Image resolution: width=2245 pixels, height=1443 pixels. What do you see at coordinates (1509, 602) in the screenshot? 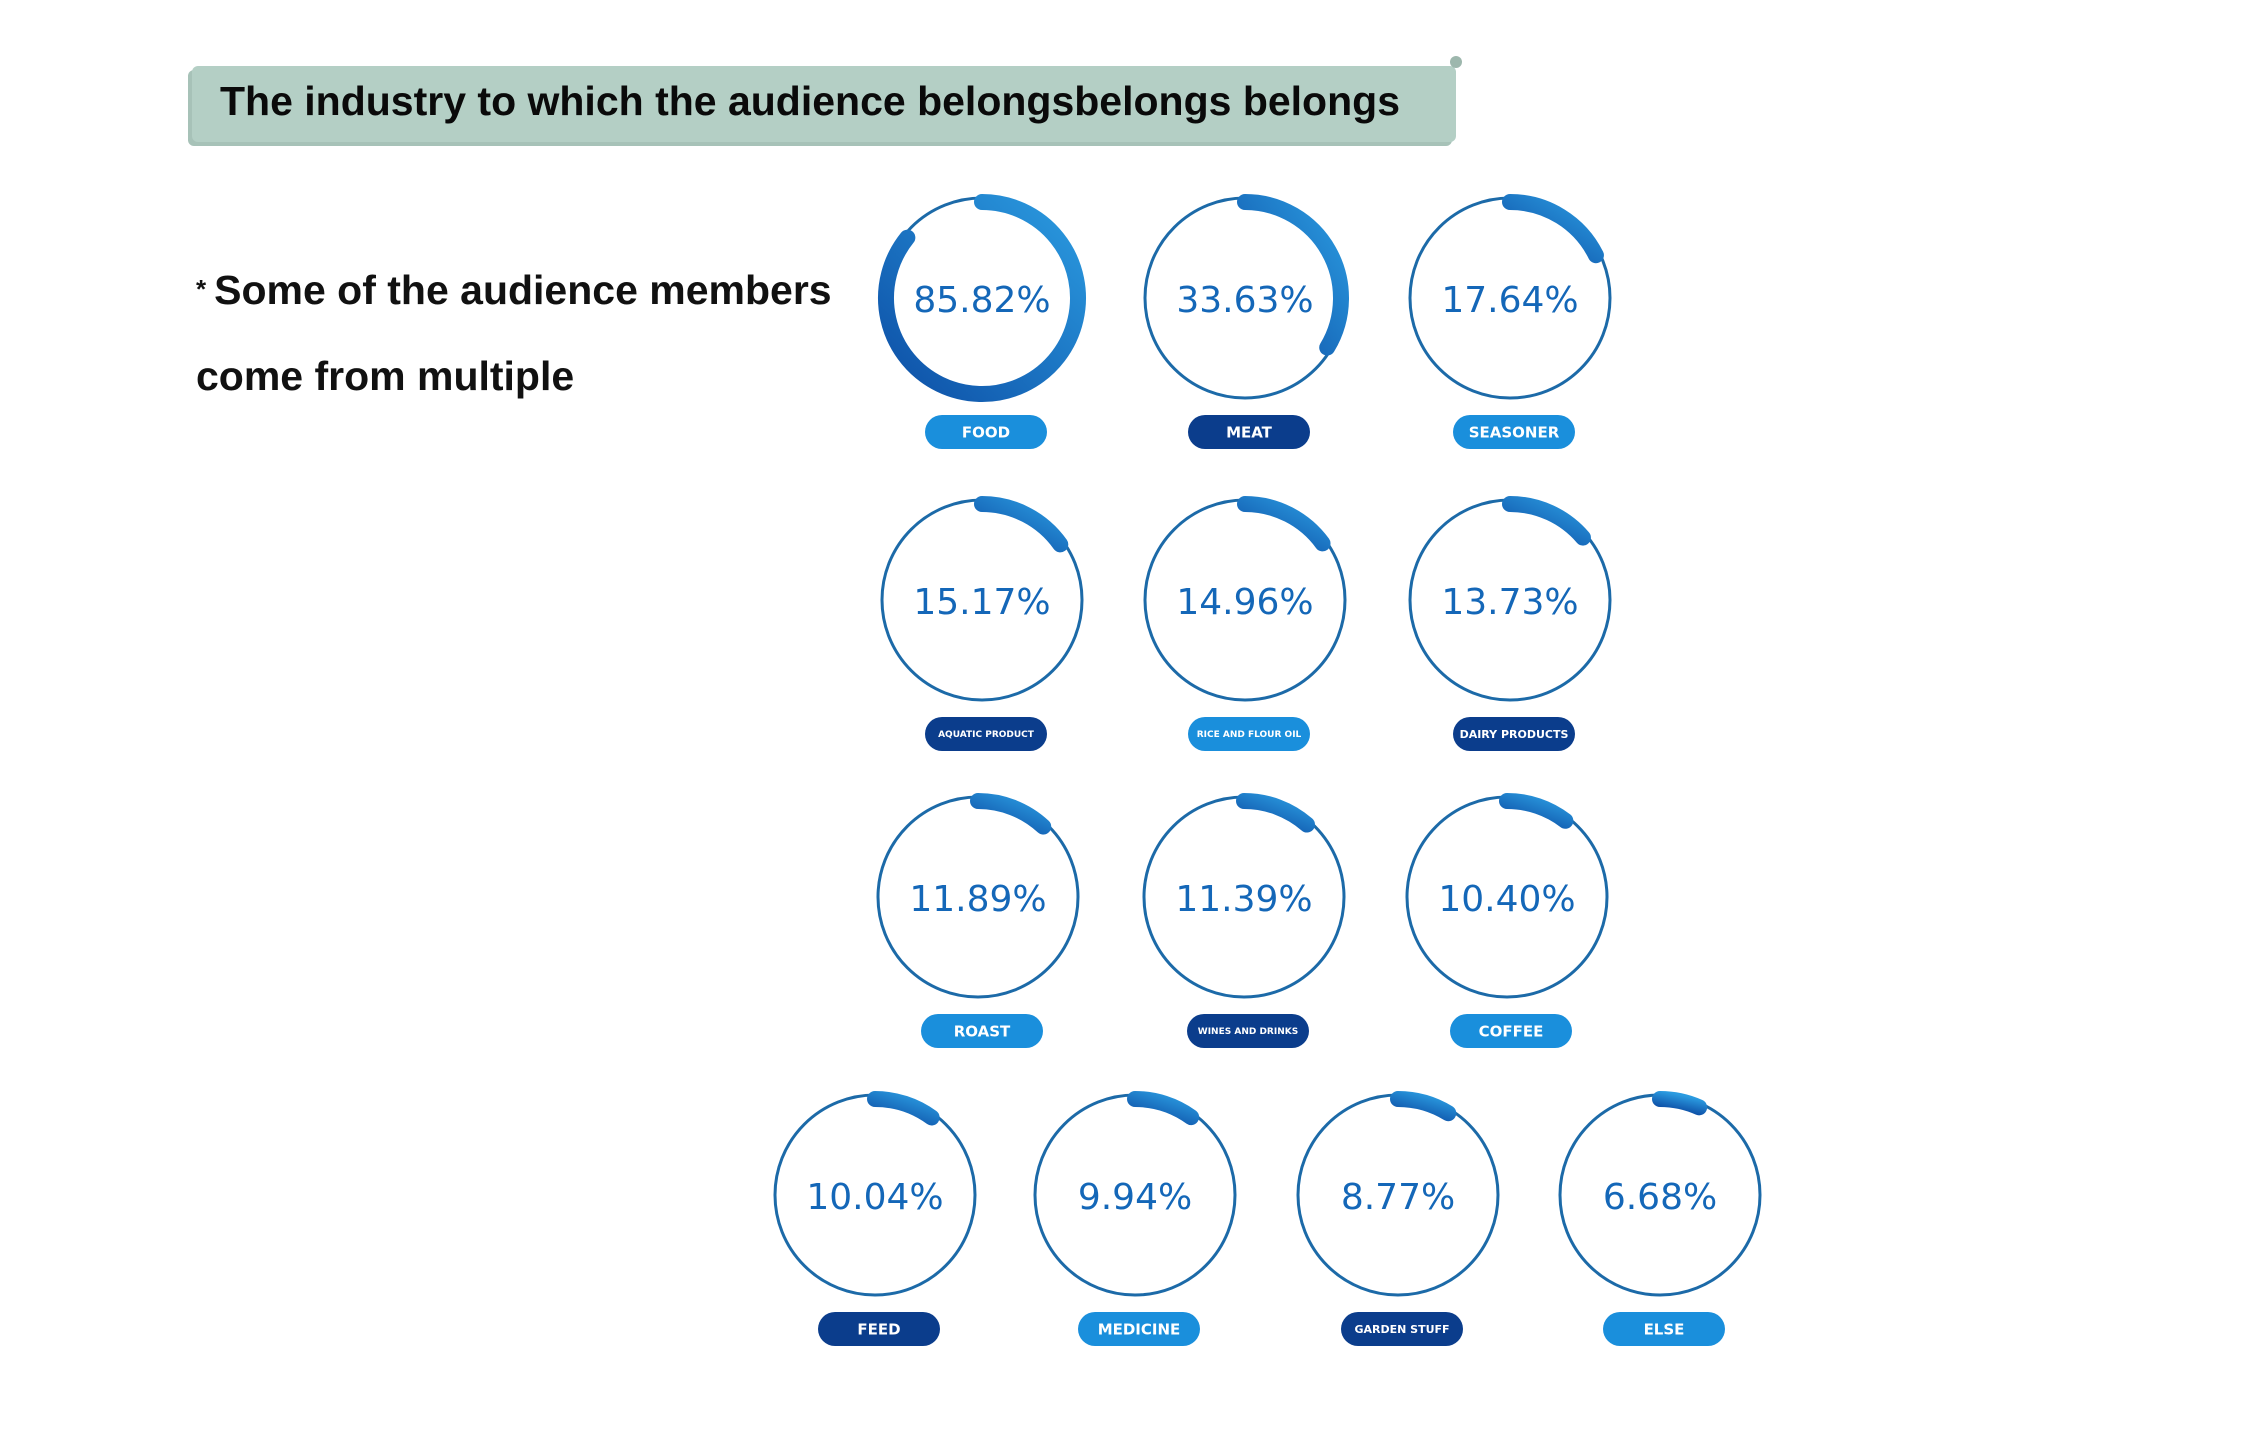
I see `donut-value: 13.73%` at bounding box center [1509, 602].